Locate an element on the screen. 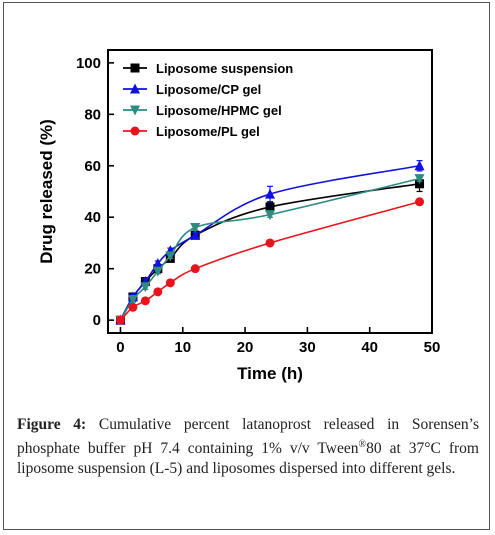 This screenshot has width=495, height=535. y-tick-label: 40 is located at coordinates (92, 217).